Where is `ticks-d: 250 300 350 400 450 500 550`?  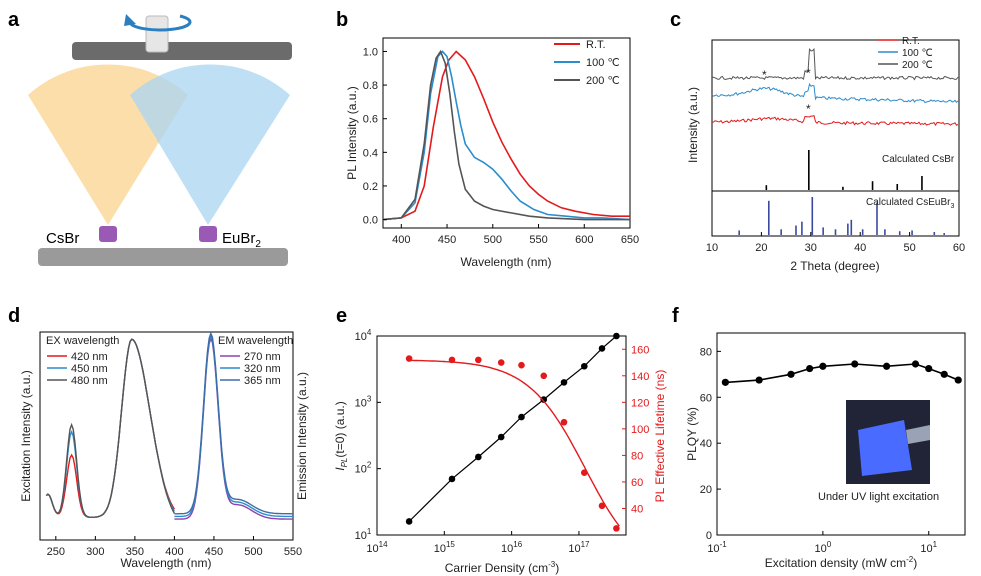
ticks-d: 250 300 350 400 450 500 550 is located at coordinates (174, 547).